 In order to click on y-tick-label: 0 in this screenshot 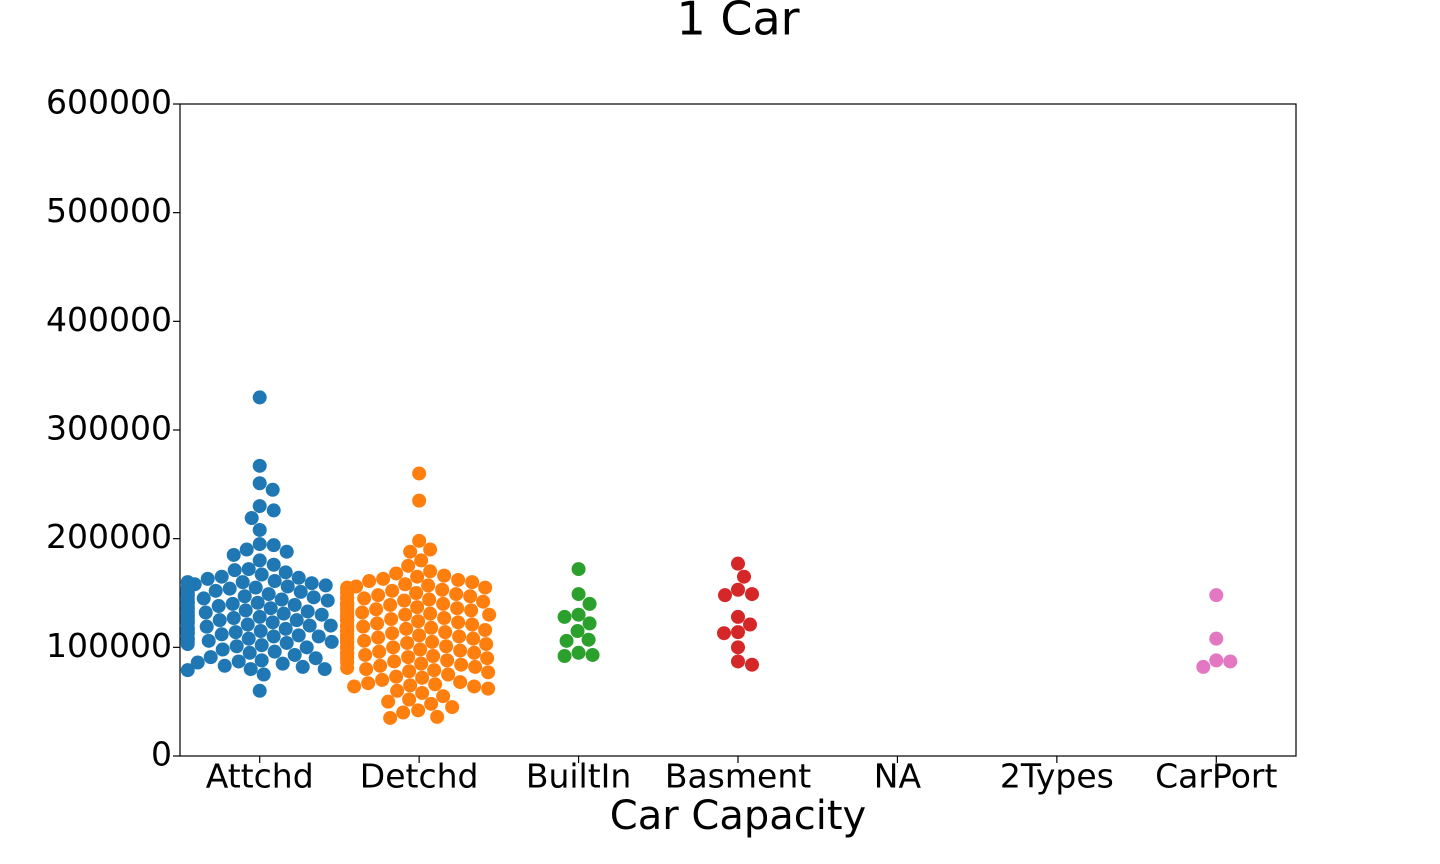, I will do `click(161, 754)`.